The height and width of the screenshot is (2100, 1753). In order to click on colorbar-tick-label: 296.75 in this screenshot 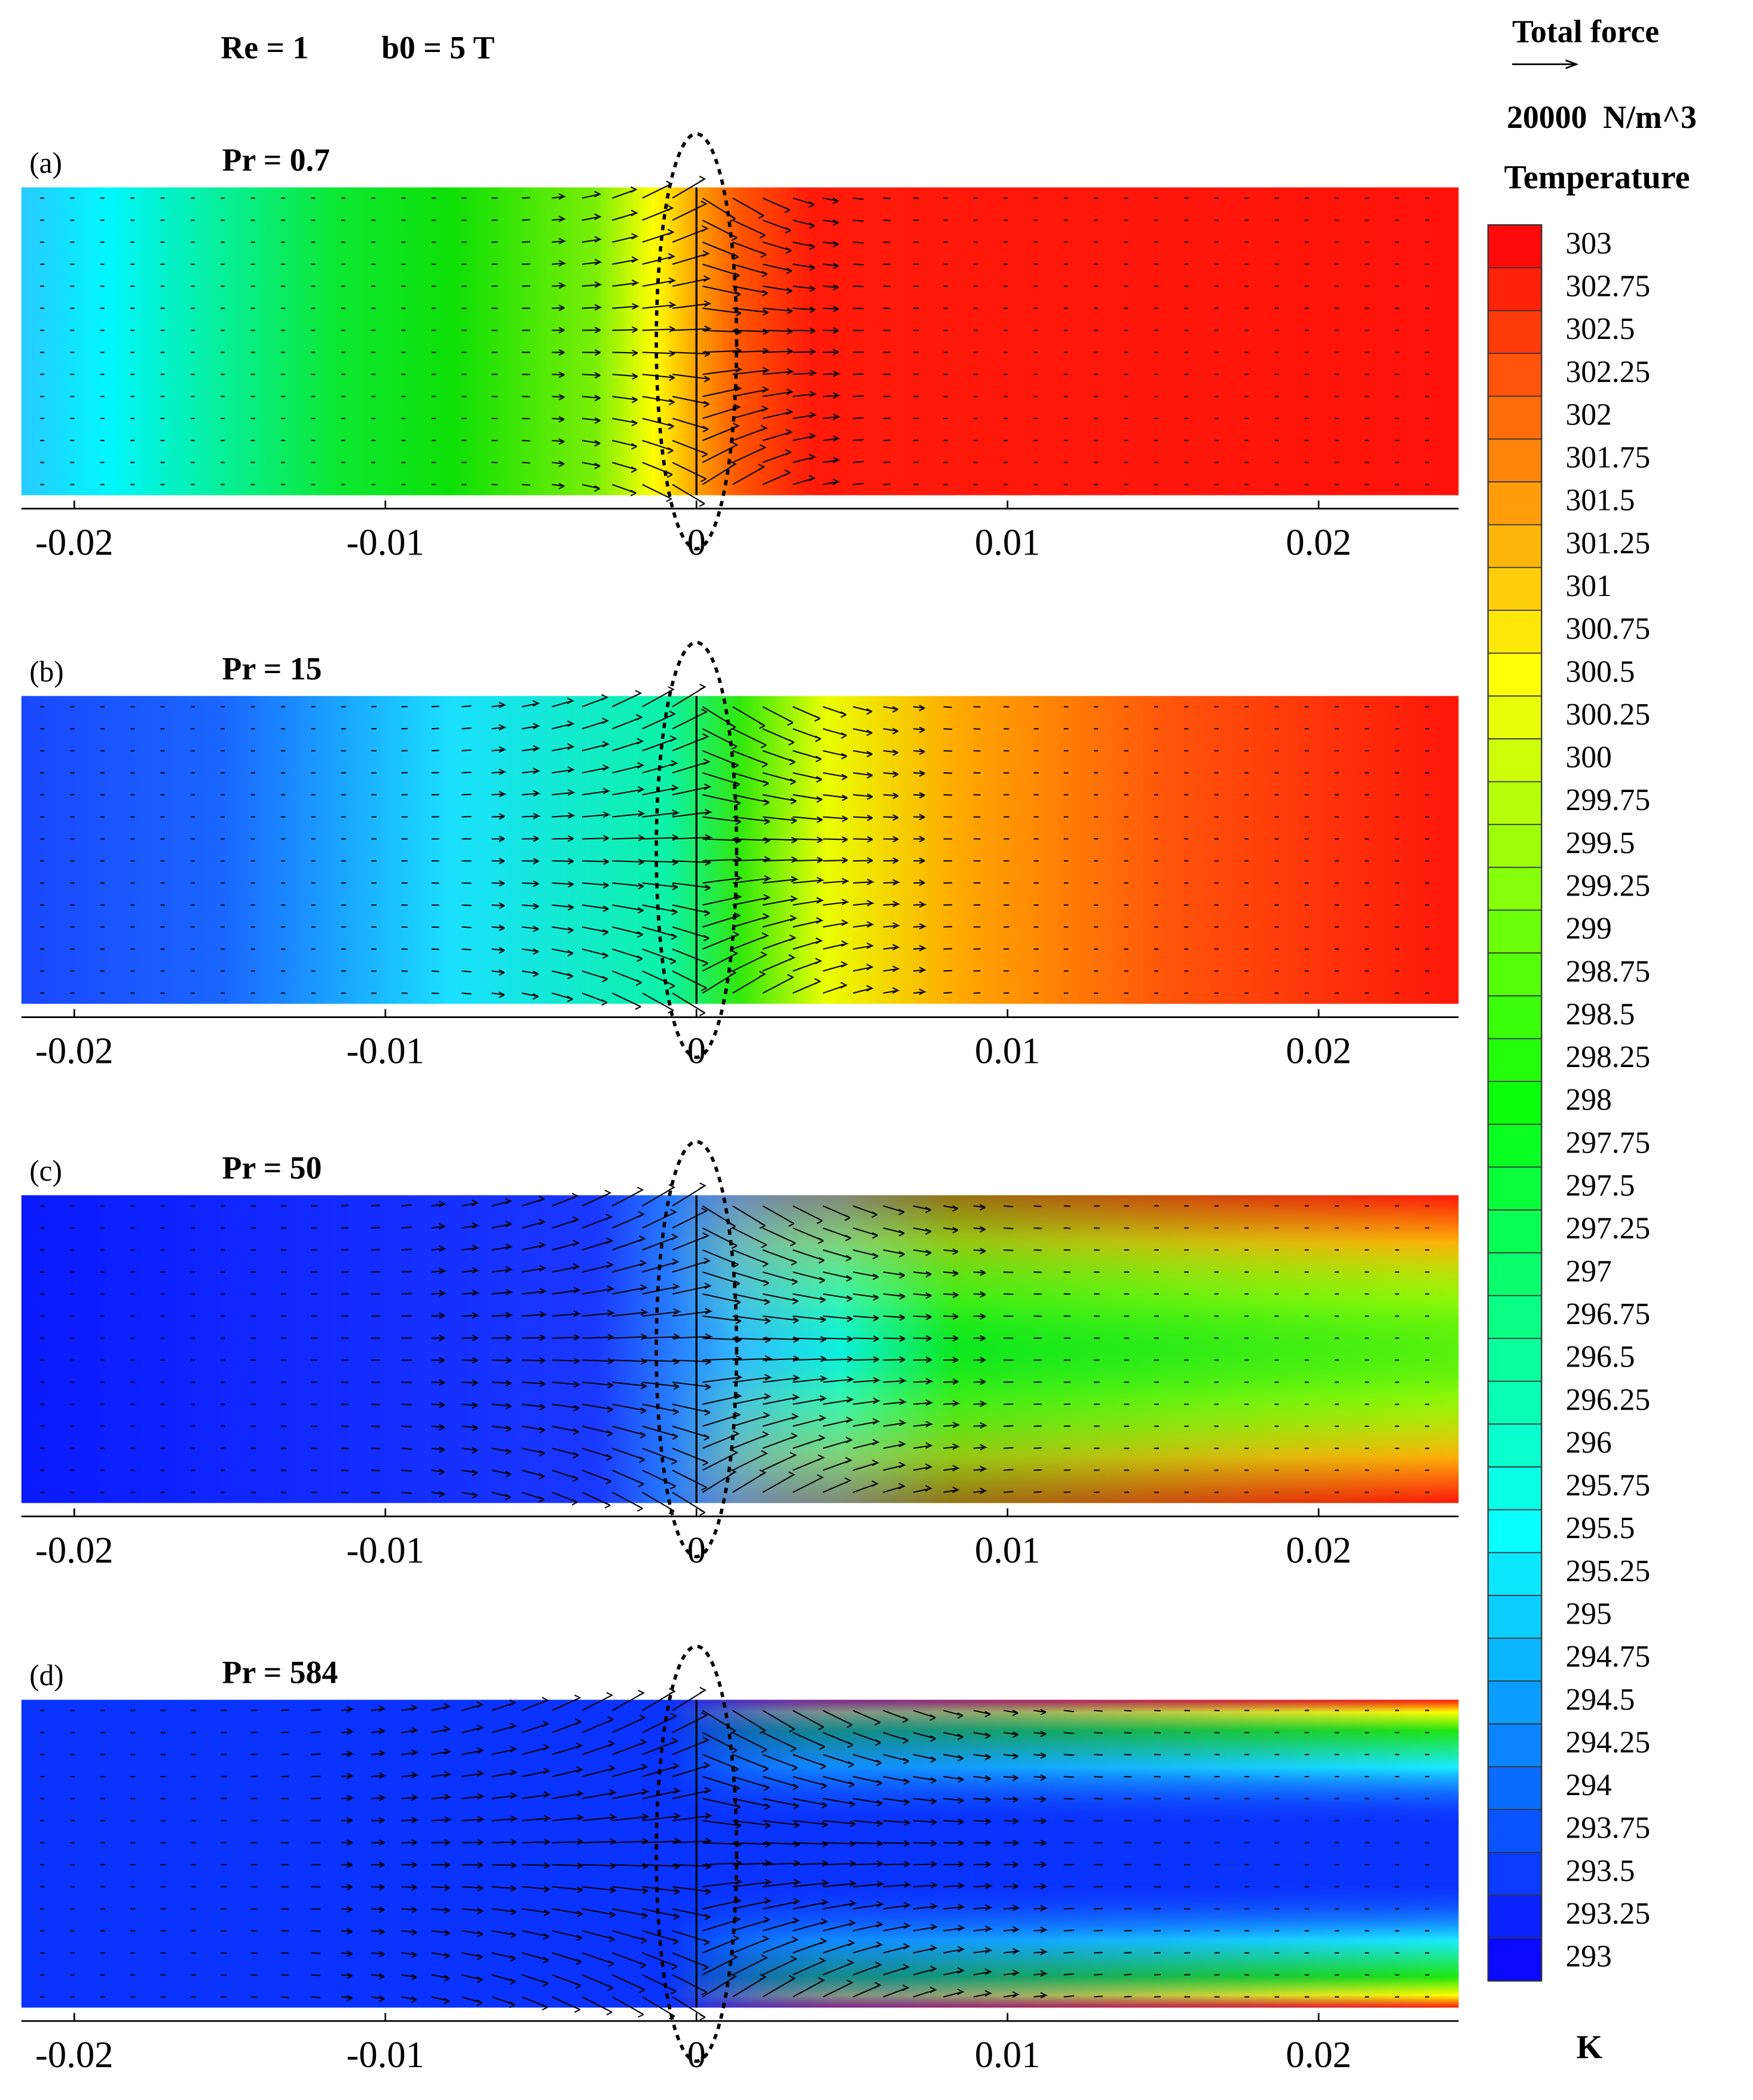, I will do `click(1608, 1314)`.